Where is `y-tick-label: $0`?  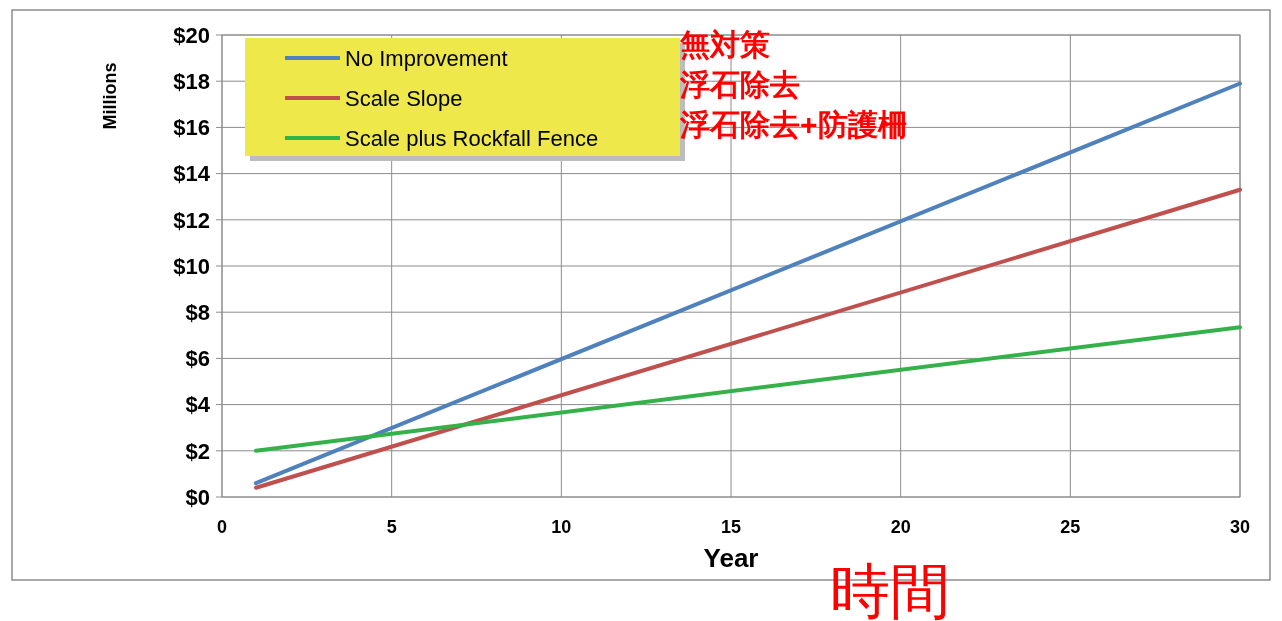
y-tick-label: $0 is located at coordinates (197, 497).